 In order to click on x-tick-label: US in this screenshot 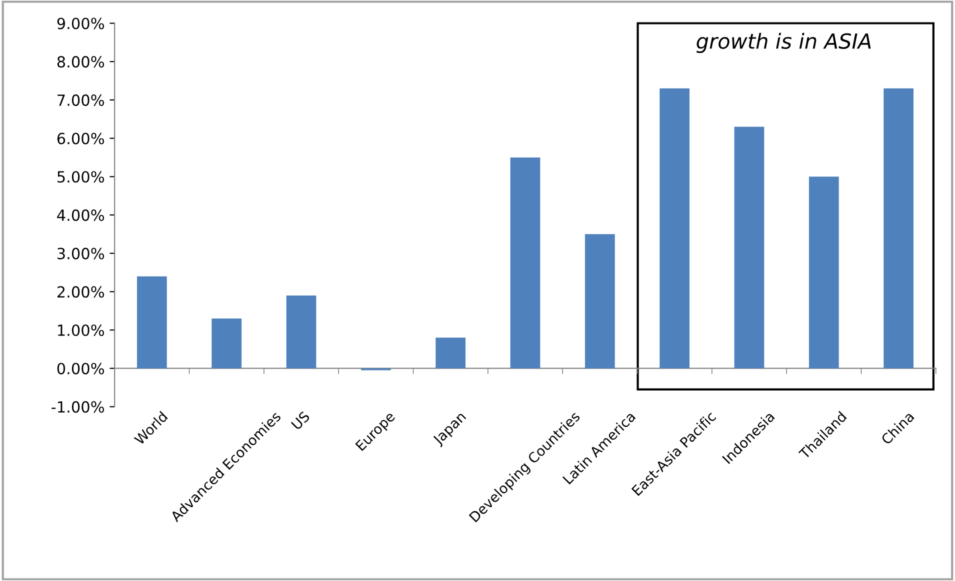, I will do `click(300, 420)`.